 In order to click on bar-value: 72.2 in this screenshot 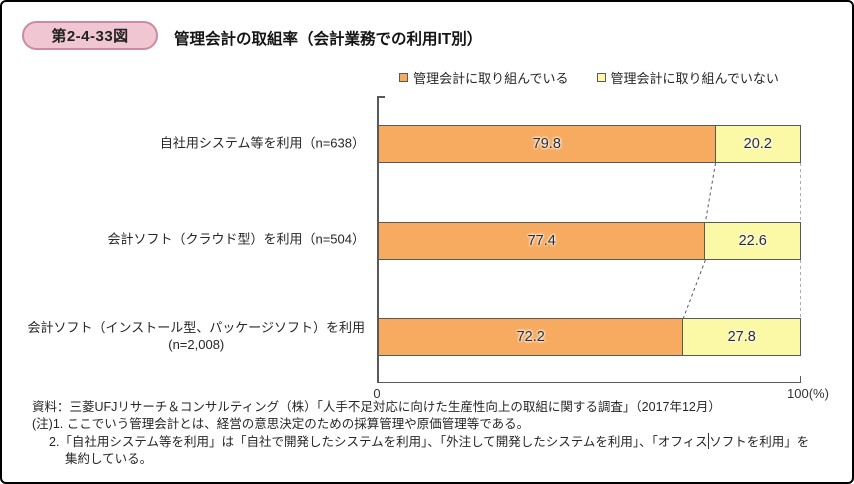, I will do `click(530, 337)`.